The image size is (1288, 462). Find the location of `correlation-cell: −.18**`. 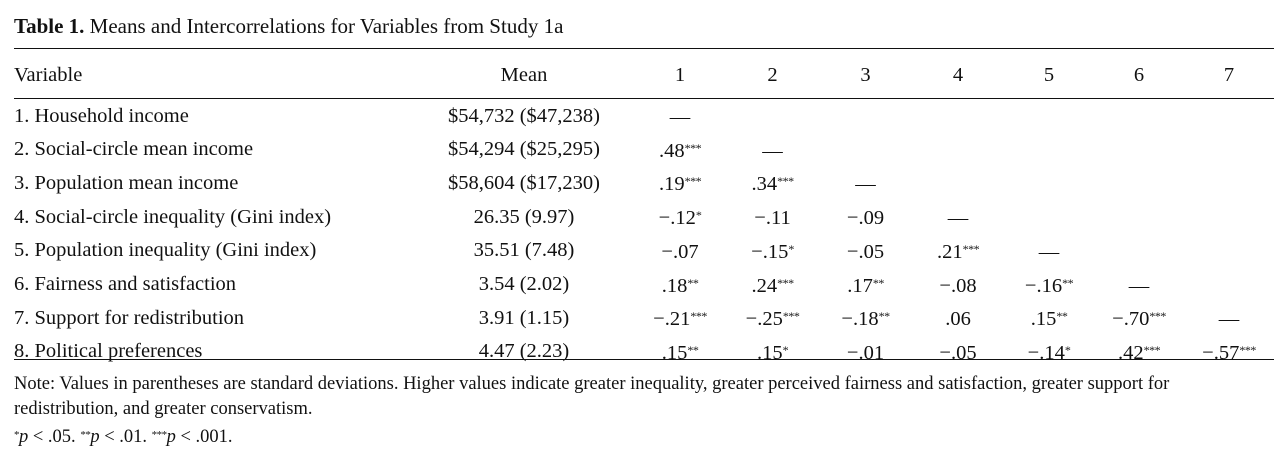

correlation-cell: −.18** is located at coordinates (865, 318).